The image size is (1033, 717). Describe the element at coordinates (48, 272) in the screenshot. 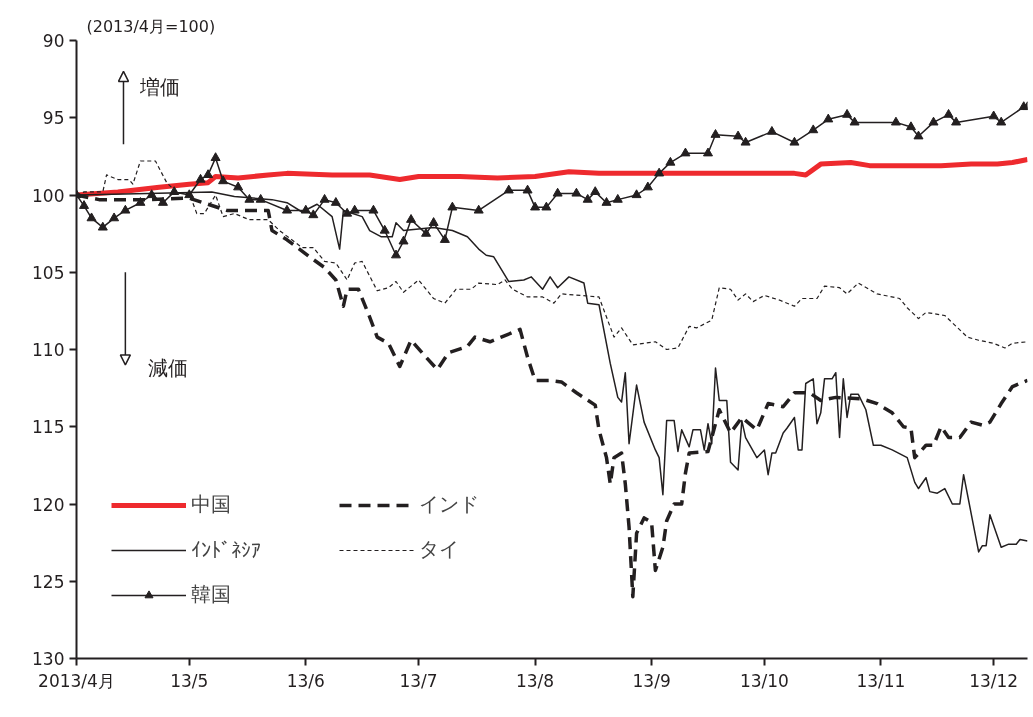

I see `y-tick-label: 105` at that location.